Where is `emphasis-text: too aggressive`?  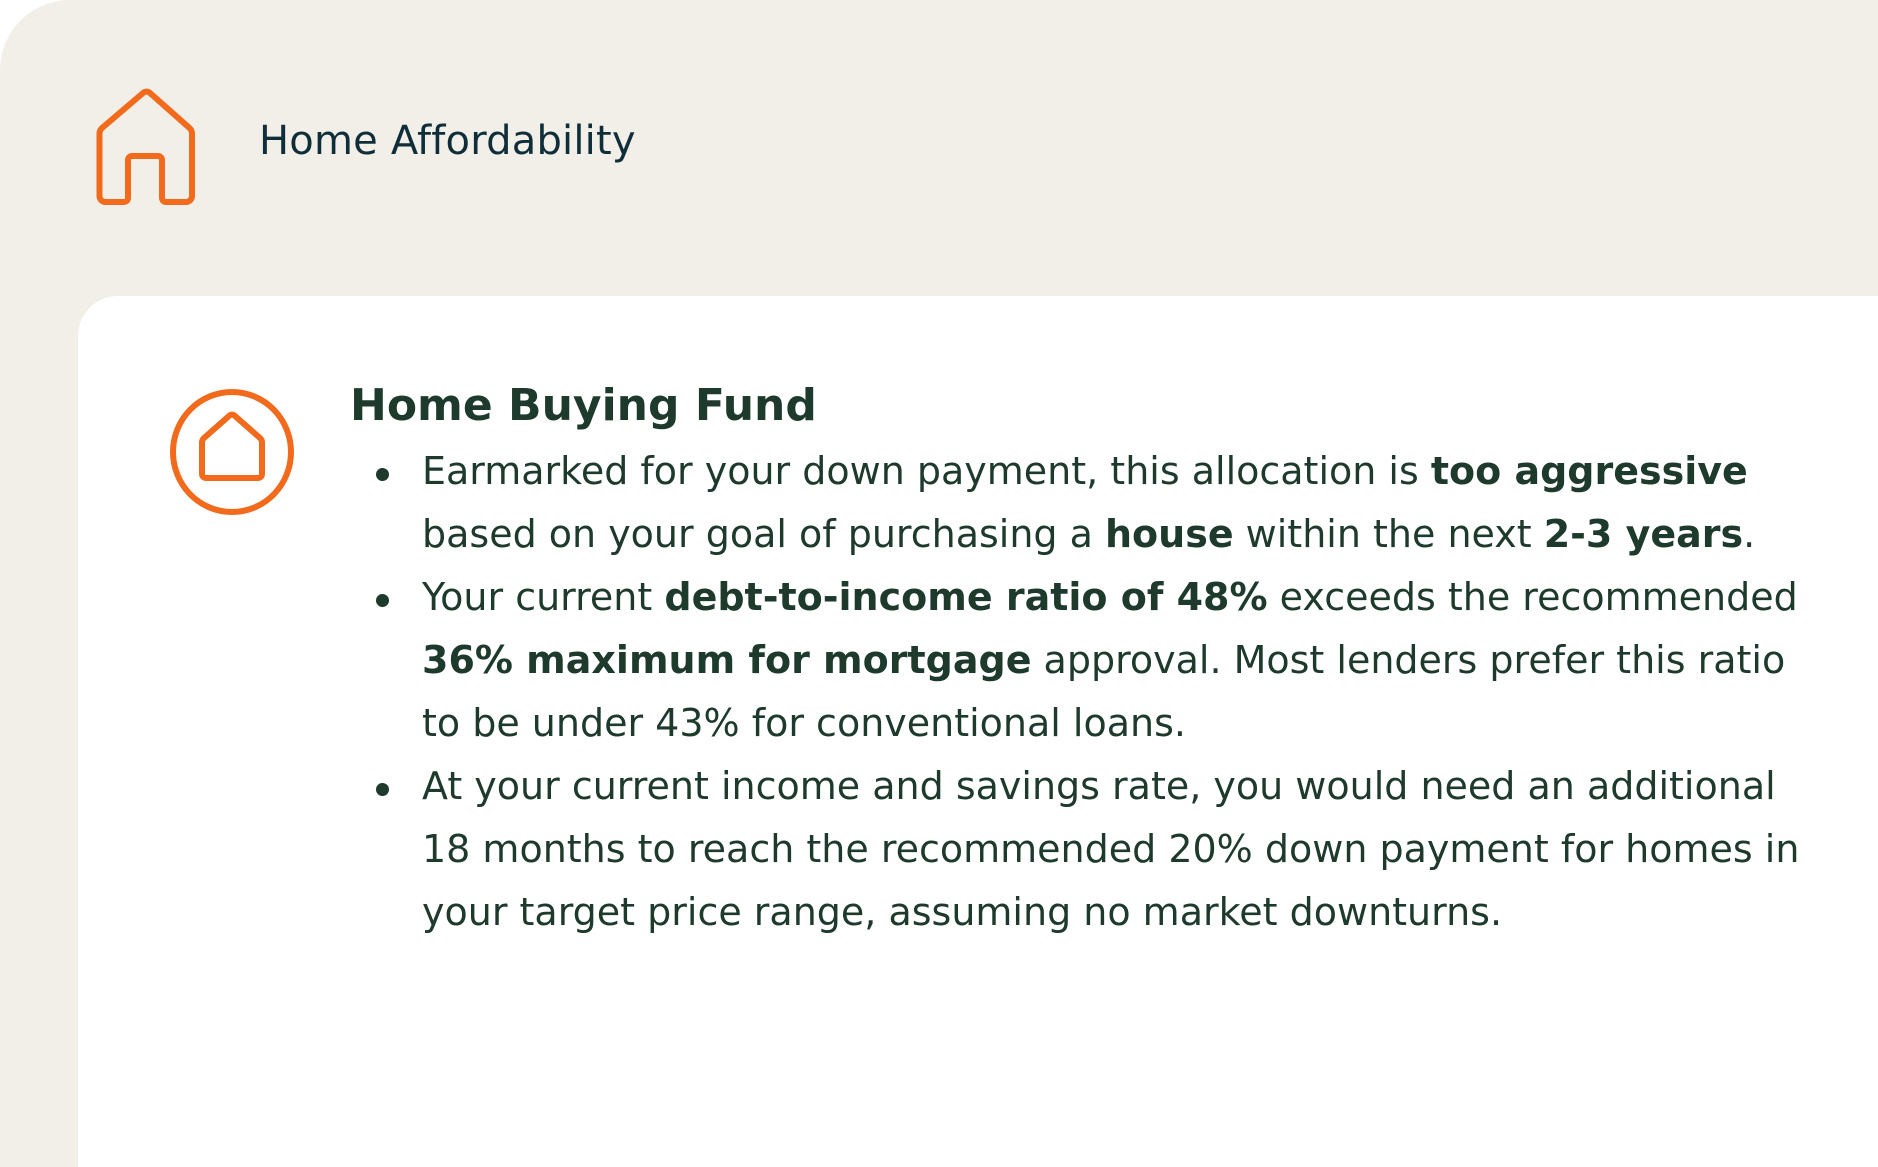 emphasis-text: too aggressive is located at coordinates (1589, 471).